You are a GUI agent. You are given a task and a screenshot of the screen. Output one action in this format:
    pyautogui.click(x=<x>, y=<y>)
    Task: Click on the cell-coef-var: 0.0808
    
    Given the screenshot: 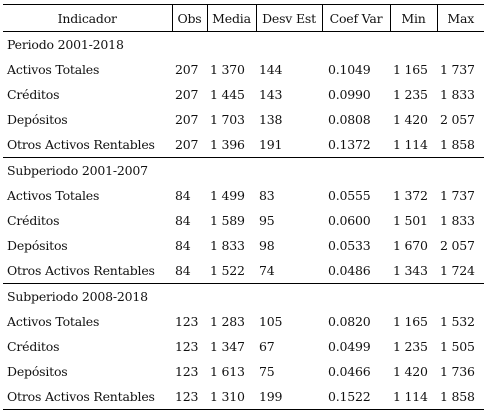 What is the action you would take?
    pyautogui.click(x=349, y=119)
    